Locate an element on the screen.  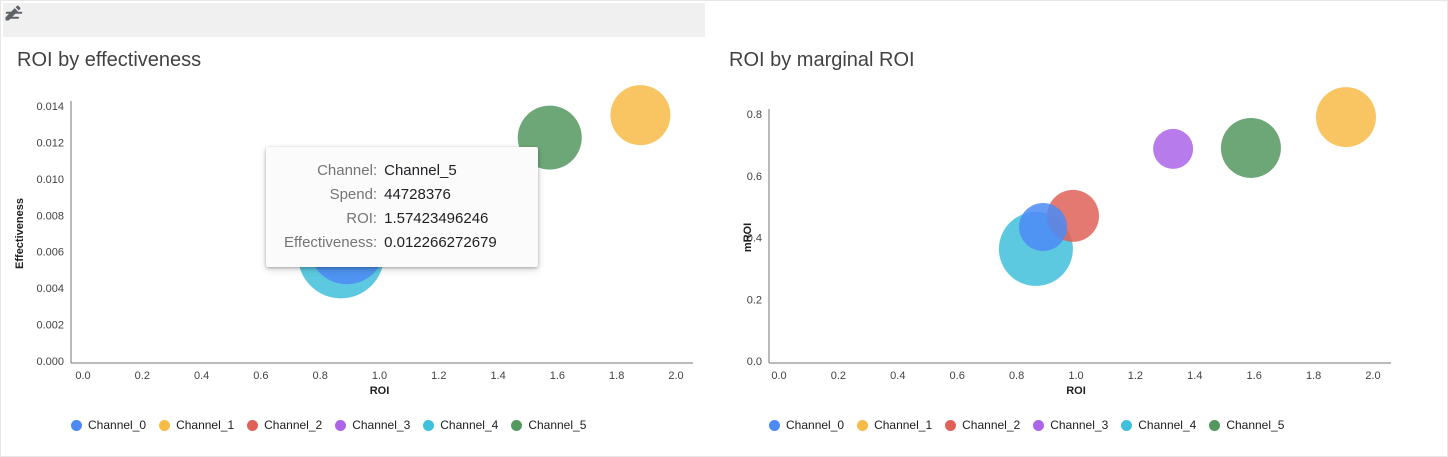
chart-toolbar is located at coordinates (354, 20).